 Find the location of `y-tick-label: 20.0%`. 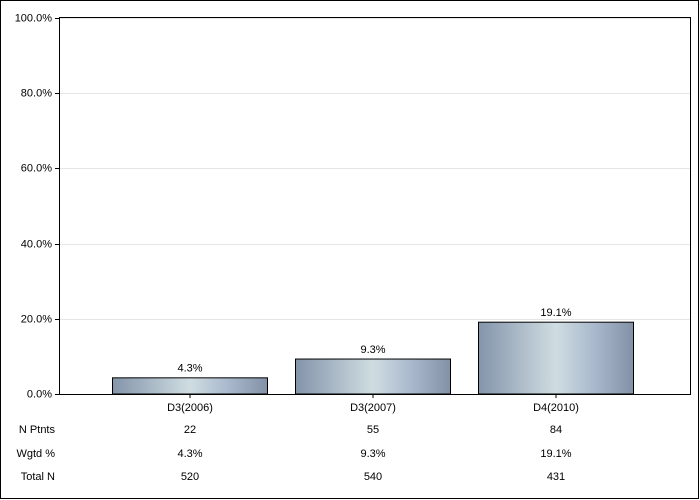

y-tick-label: 20.0% is located at coordinates (36, 319).